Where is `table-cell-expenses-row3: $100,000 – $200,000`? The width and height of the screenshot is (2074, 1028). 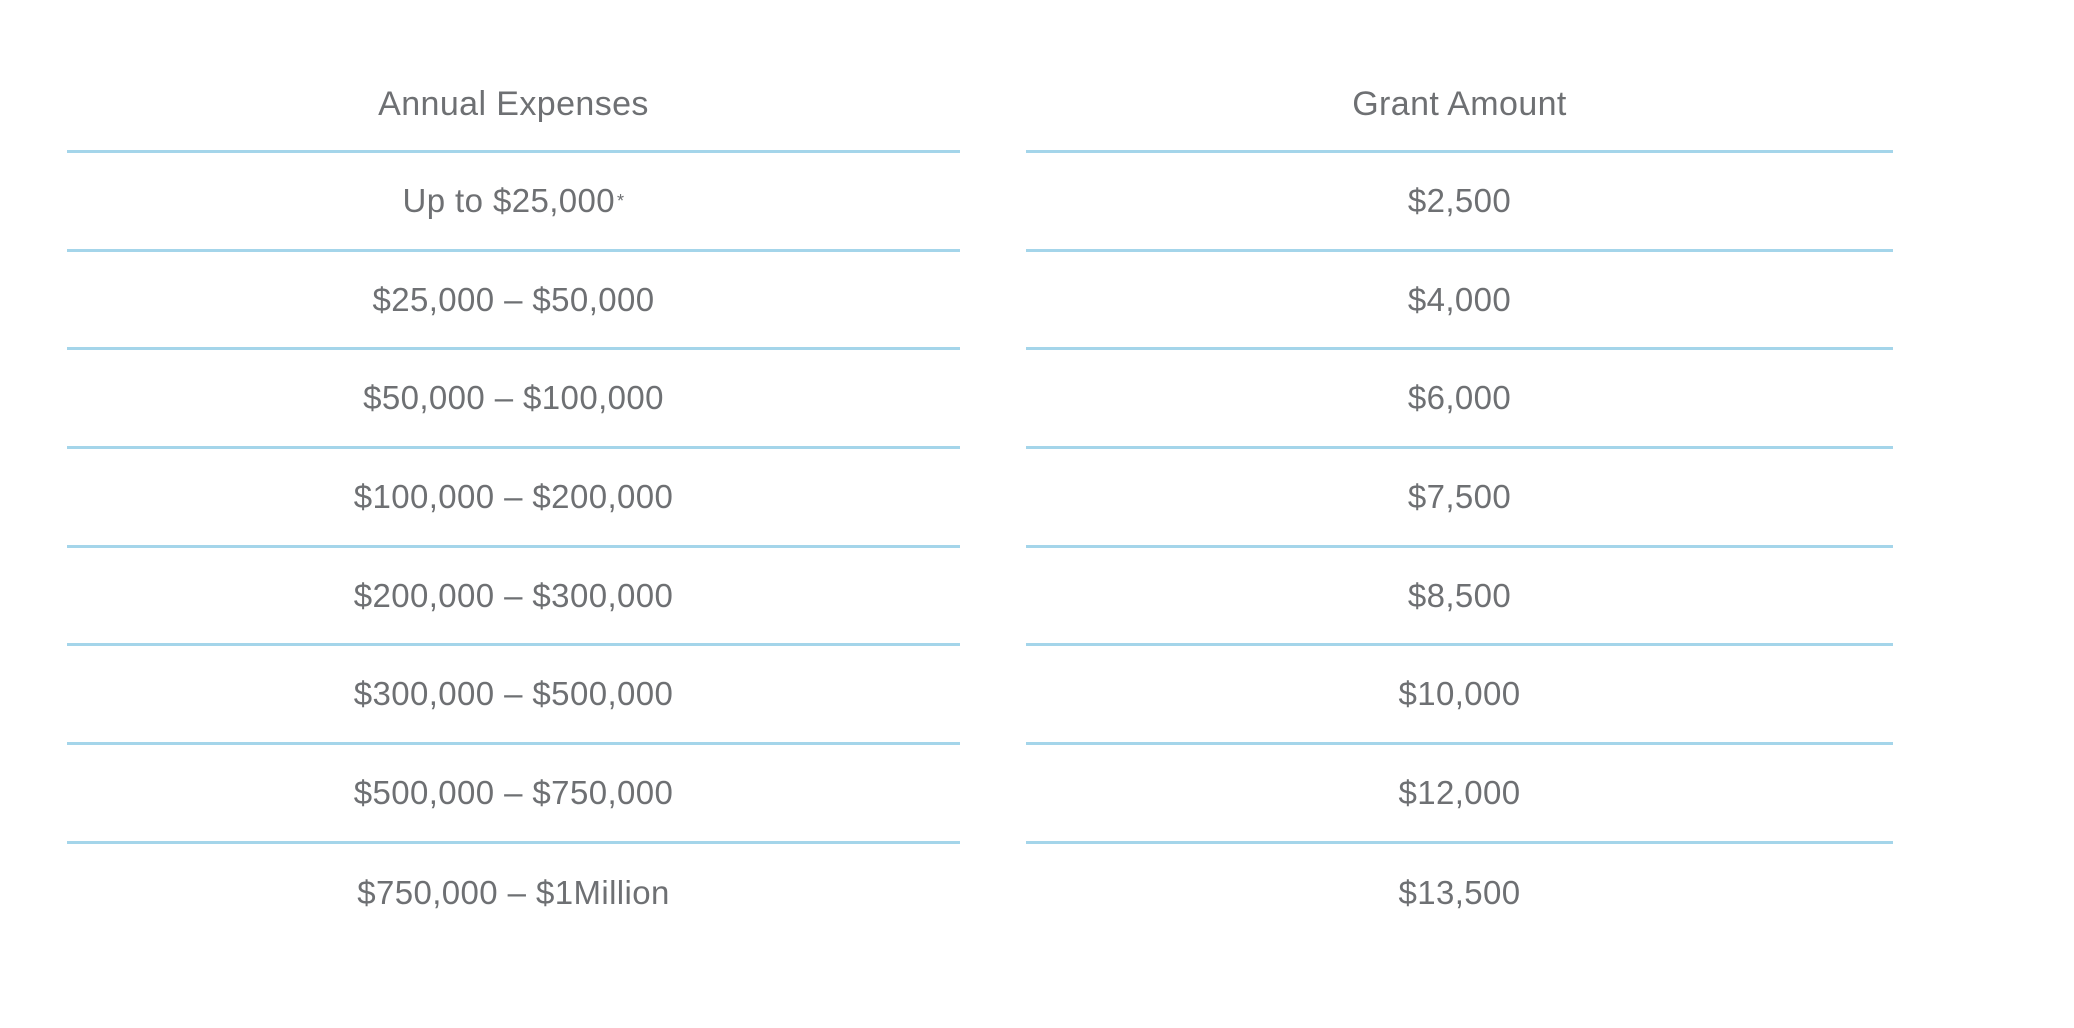 table-cell-expenses-row3: $100,000 – $200,000 is located at coordinates (513, 498).